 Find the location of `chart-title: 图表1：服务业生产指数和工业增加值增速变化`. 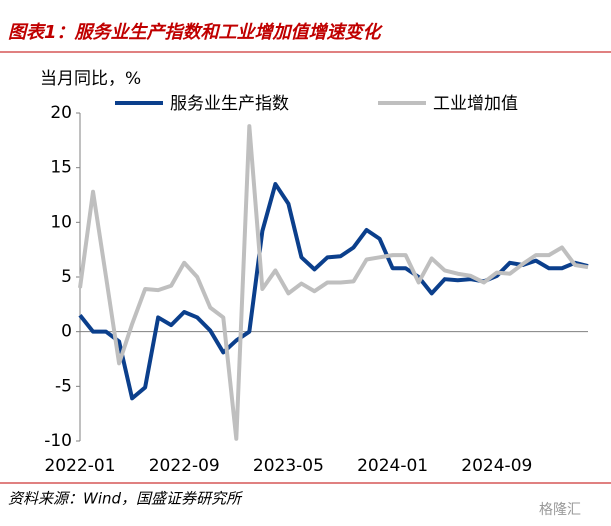

chart-title: 图表1：服务业生产指数和工业增加值增速变化 is located at coordinates (196, 32).